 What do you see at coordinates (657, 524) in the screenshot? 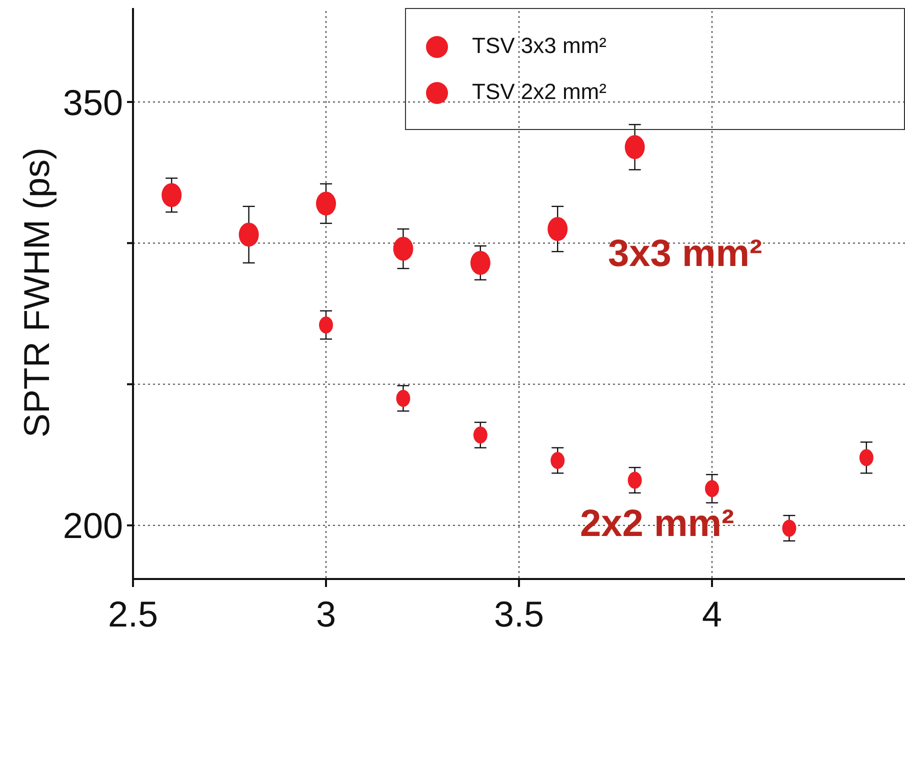
I see `annotation: 2x2 mm²` at bounding box center [657, 524].